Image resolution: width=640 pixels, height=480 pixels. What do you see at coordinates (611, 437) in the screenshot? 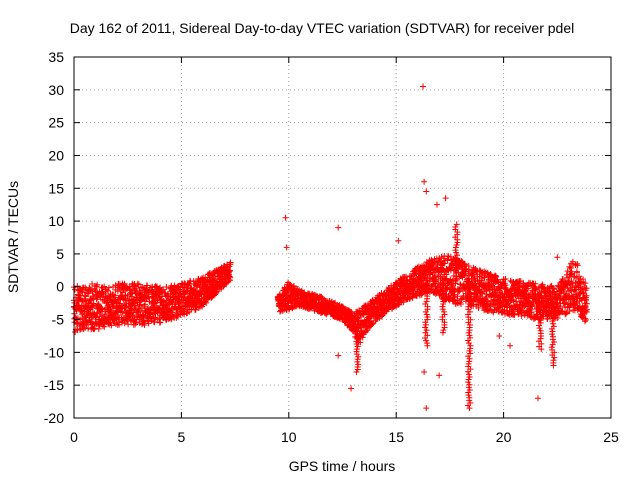
I see `x-tick-label: 25` at bounding box center [611, 437].